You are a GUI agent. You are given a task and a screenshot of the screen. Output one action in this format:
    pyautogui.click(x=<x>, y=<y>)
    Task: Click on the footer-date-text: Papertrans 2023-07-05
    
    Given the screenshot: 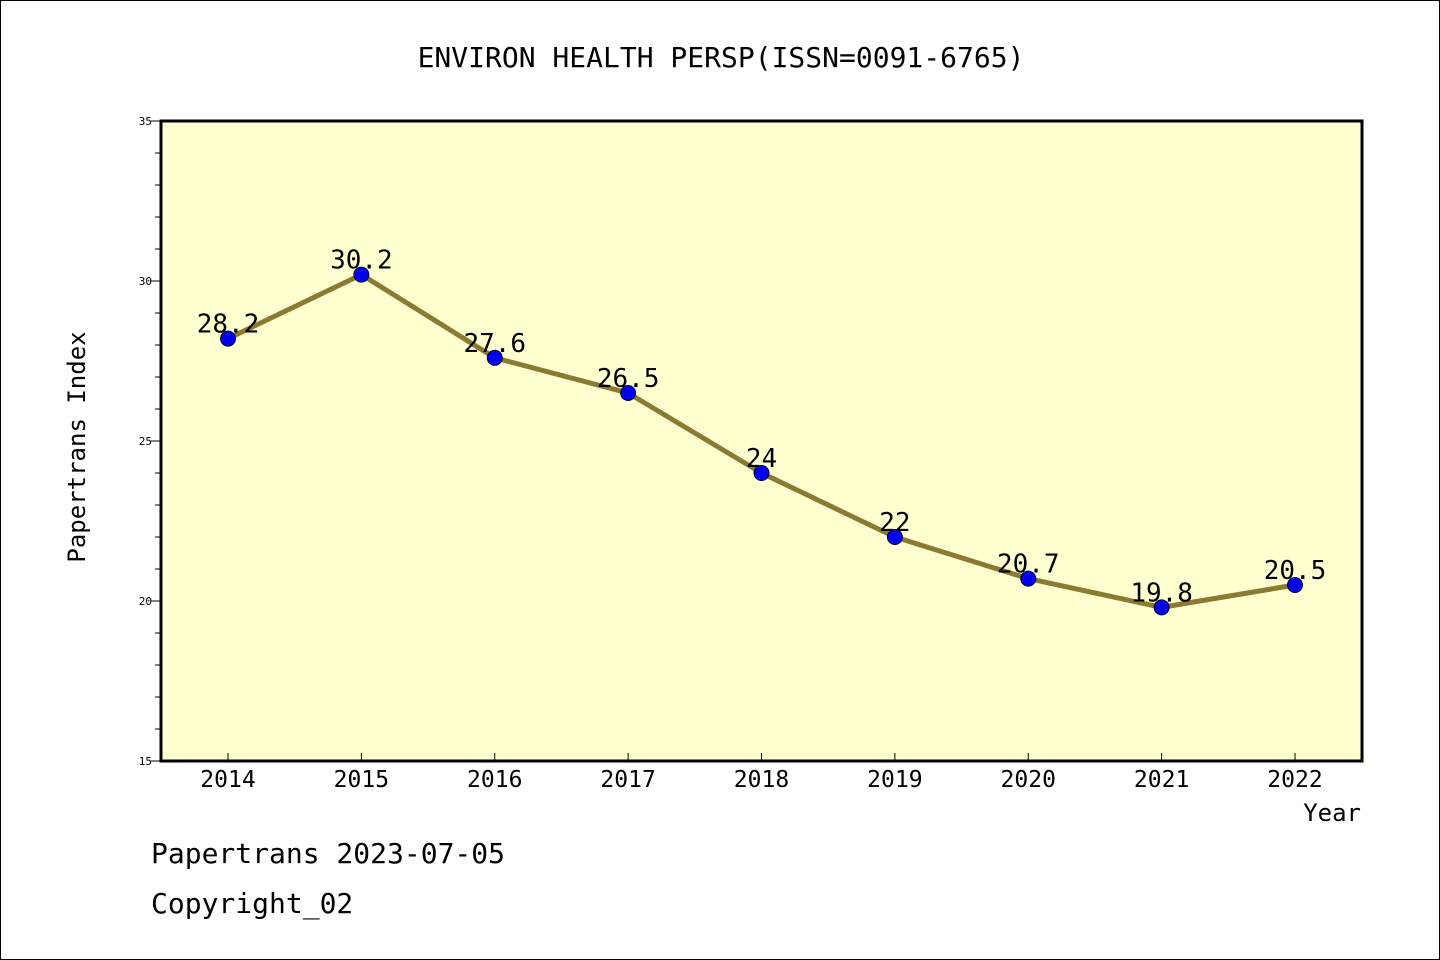 What is the action you would take?
    pyautogui.click(x=328, y=853)
    